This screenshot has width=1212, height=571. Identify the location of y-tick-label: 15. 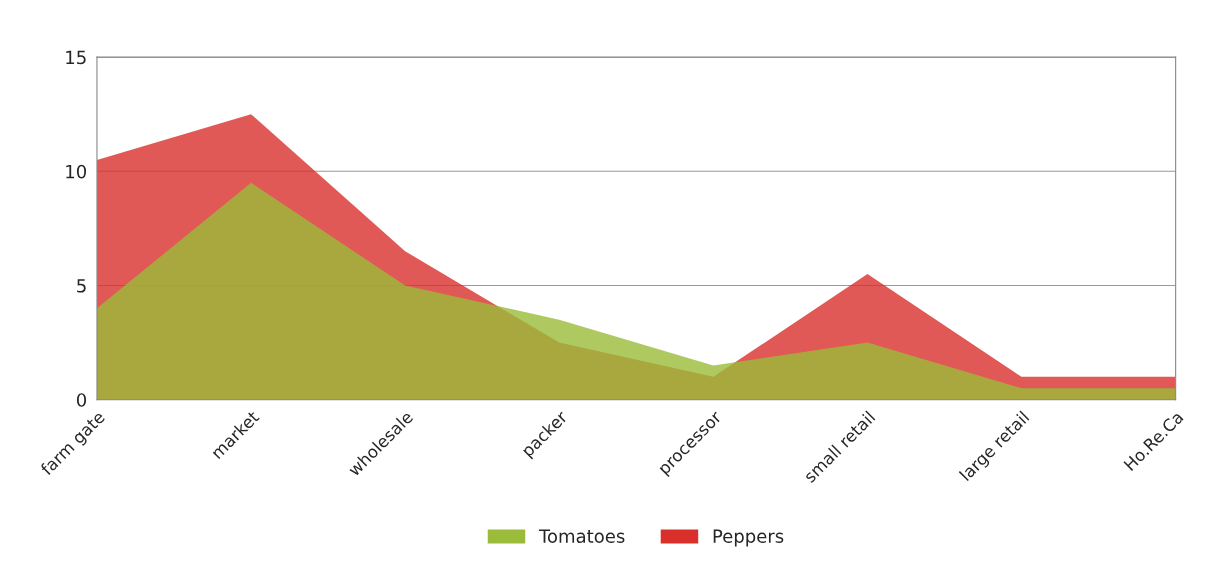
(76, 57).